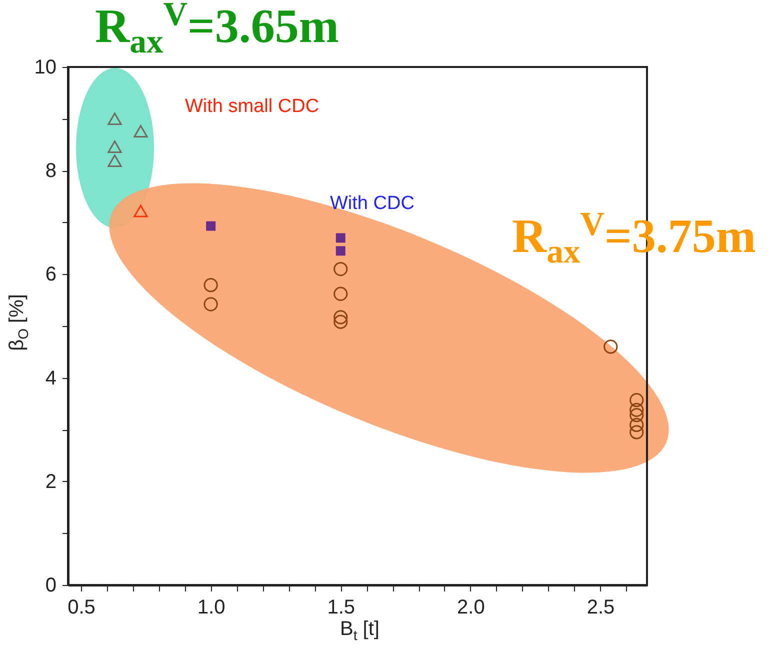 This screenshot has width=780, height=658. What do you see at coordinates (50, 585) in the screenshot?
I see `y-tick-label: 0` at bounding box center [50, 585].